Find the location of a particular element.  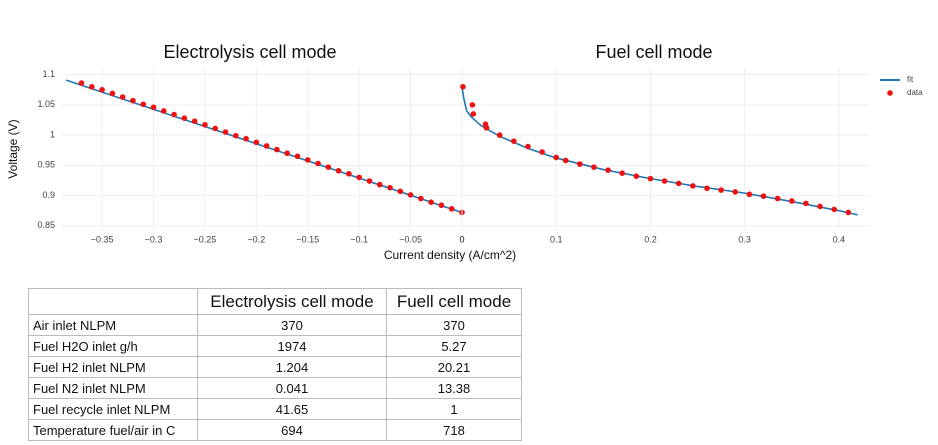

table-row: Temperature fuel/air in C 694 718 is located at coordinates (275, 430).